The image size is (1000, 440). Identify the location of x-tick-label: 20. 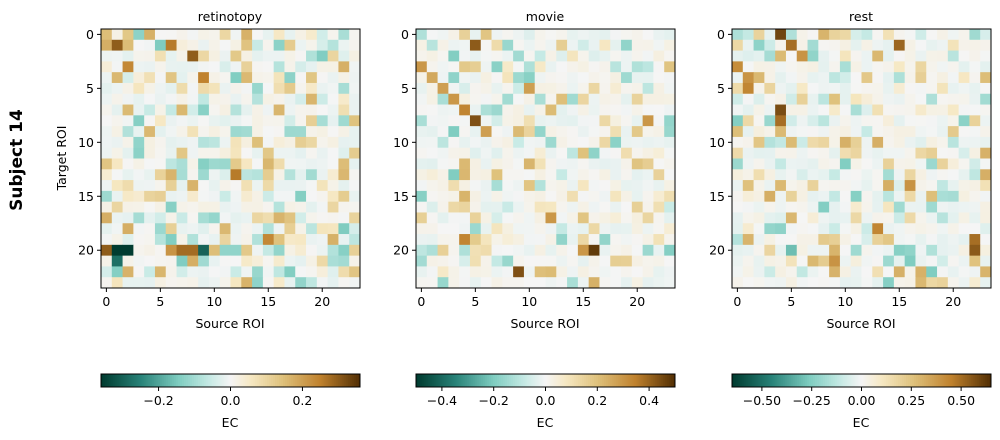
(953, 301).